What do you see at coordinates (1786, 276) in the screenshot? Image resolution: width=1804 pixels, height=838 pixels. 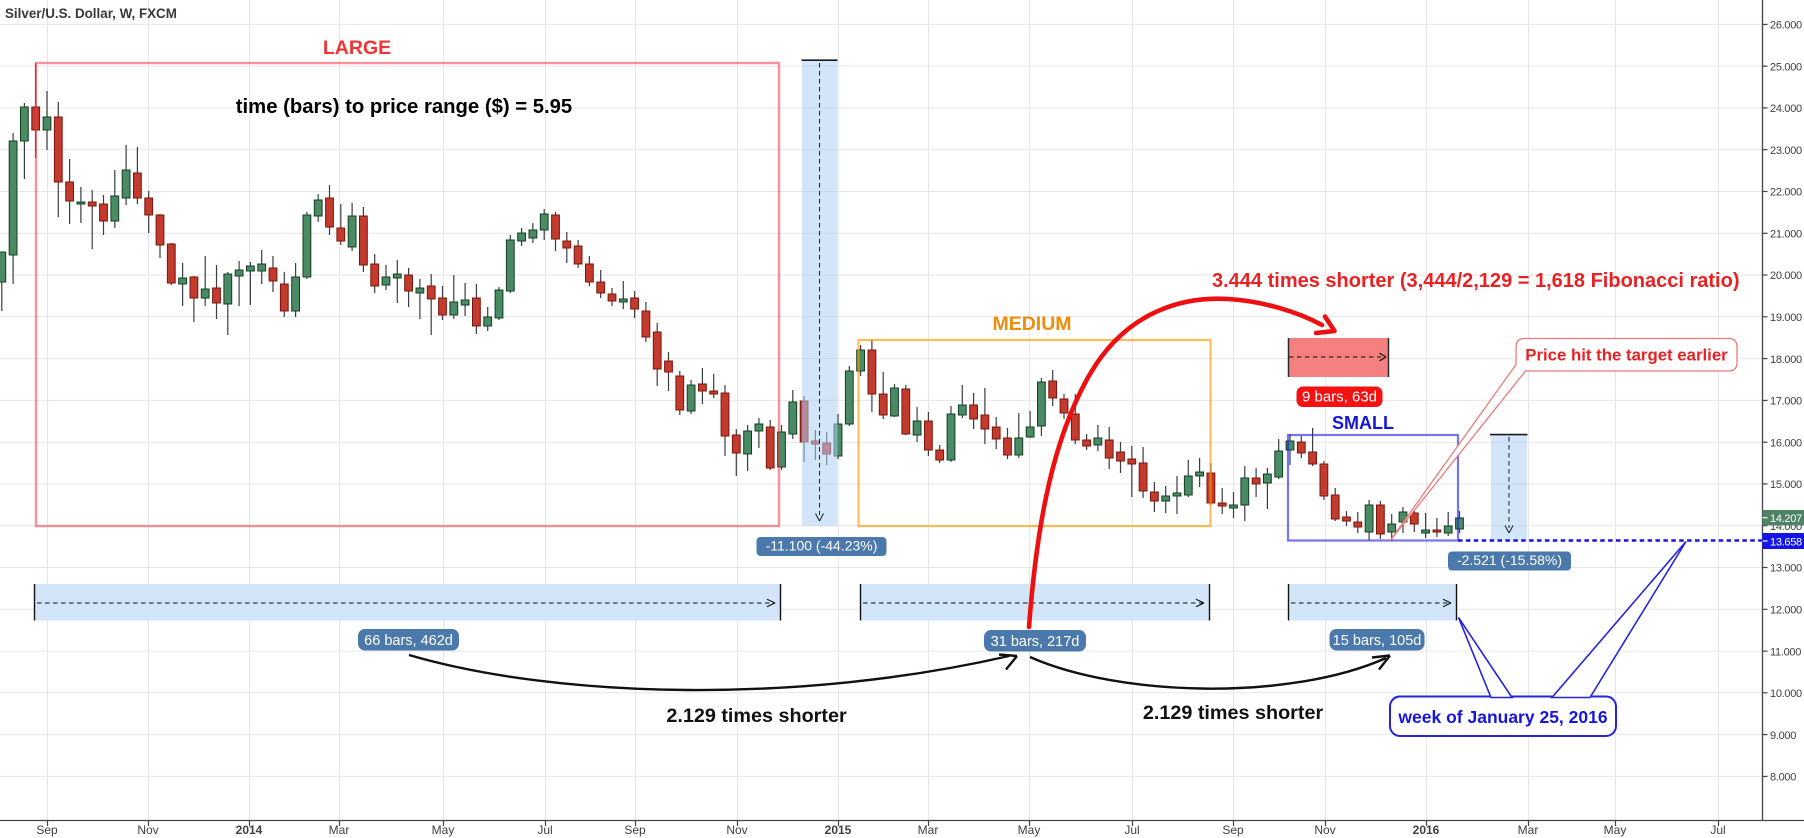 I see `svg-text: 20.000` at bounding box center [1786, 276].